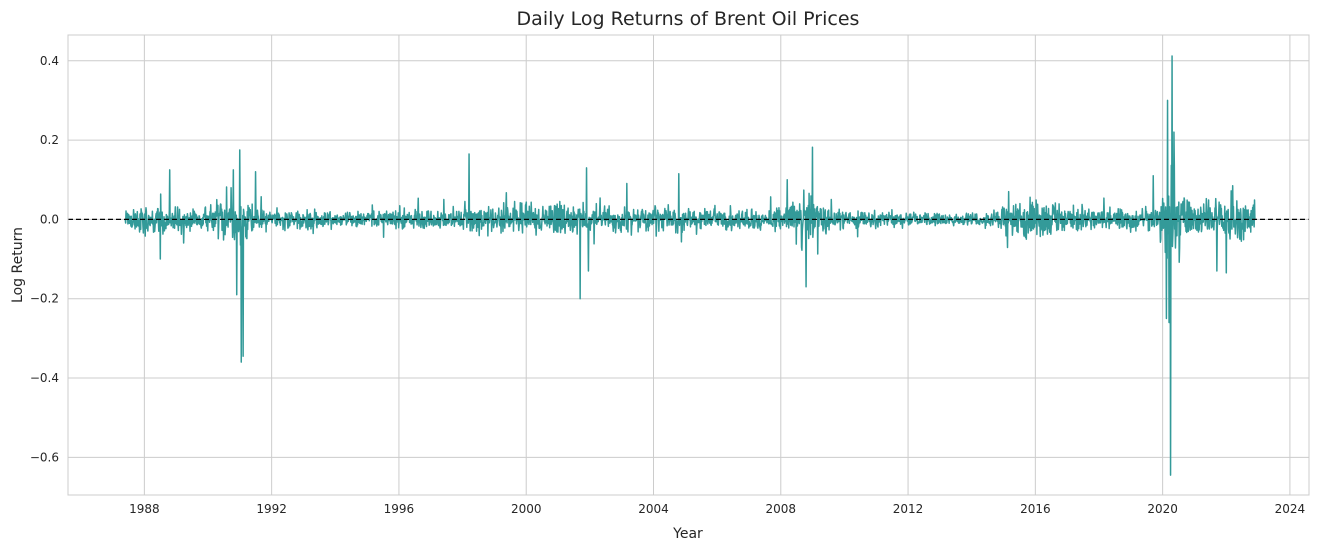 The width and height of the screenshot is (1317, 550). Describe the element at coordinates (144, 509) in the screenshot. I see `x-tick-label: 1988` at that location.